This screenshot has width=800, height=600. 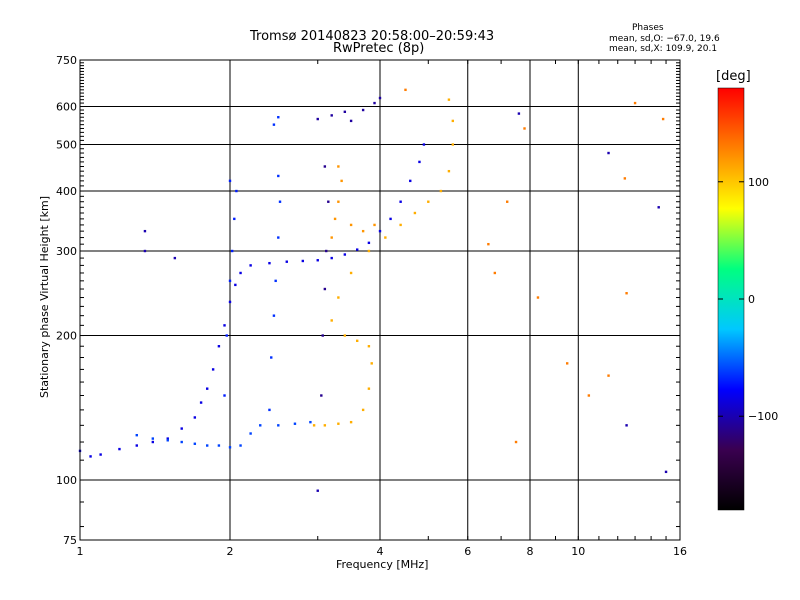 What do you see at coordinates (733, 76) in the screenshot?
I see `colorbar-unit: [deg]` at bounding box center [733, 76].